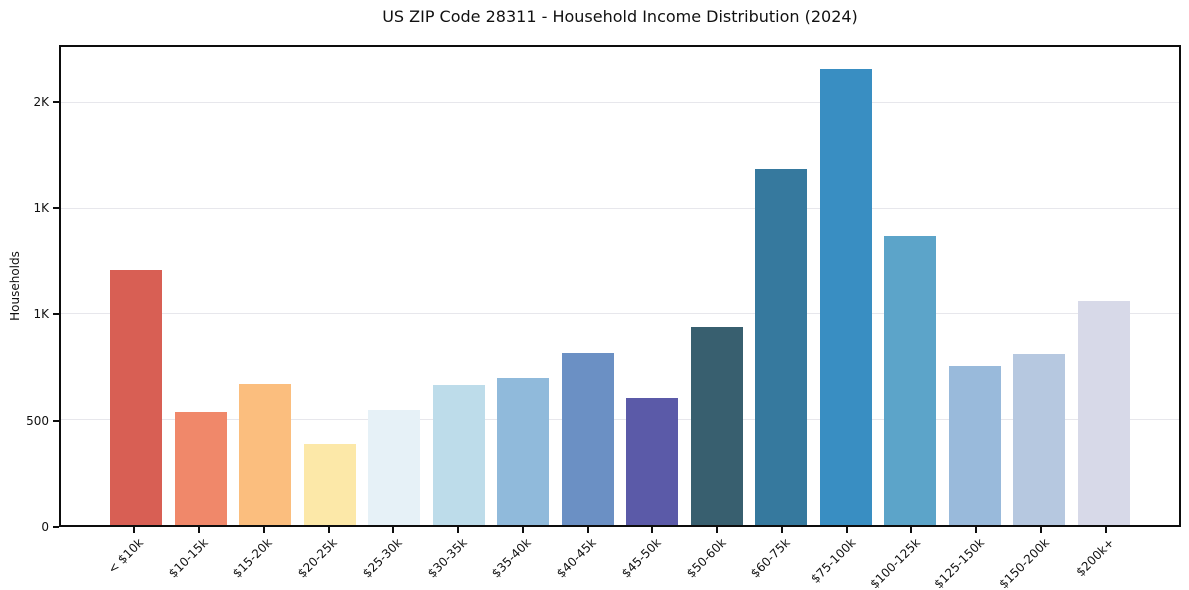 The image size is (1189, 590). What do you see at coordinates (905, 558) in the screenshot?
I see `x-tick: $100-125k` at bounding box center [905, 558].